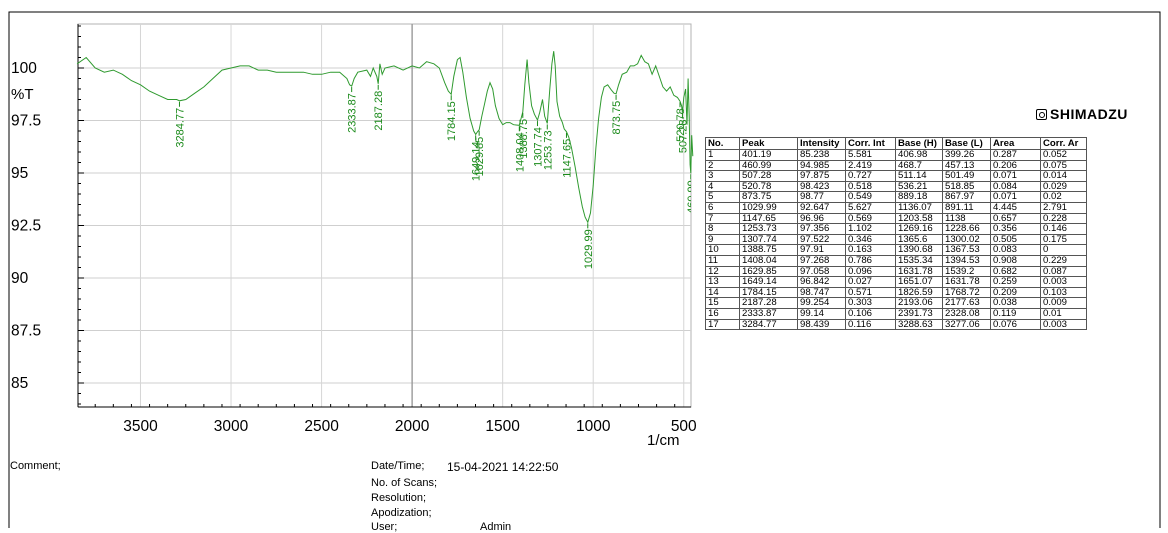  Describe the element at coordinates (919, 218) in the screenshot. I see `table-cell: 1203.58` at that location.